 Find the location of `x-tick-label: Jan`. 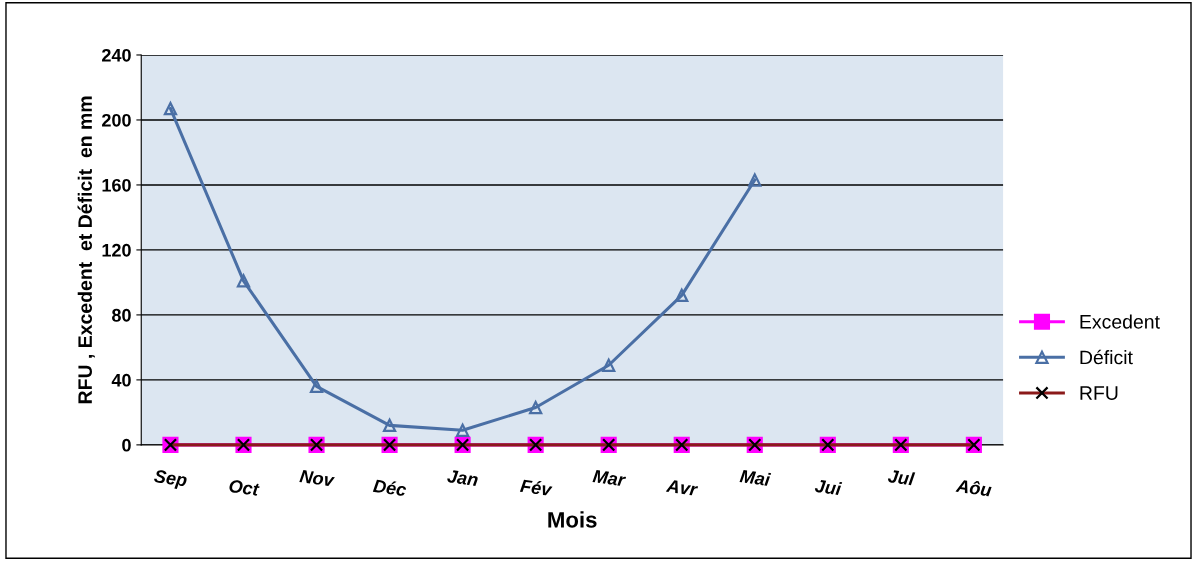

x-tick-label: Jan is located at coordinates (462, 478).